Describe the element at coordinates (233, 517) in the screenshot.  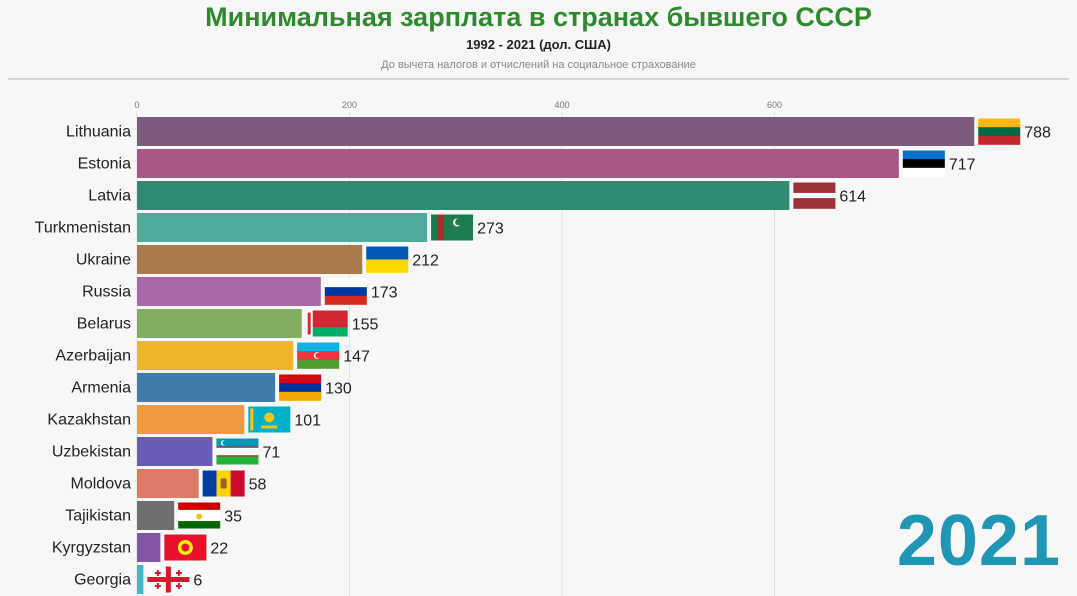
I see `value-label-tajikistan: 35` at that location.